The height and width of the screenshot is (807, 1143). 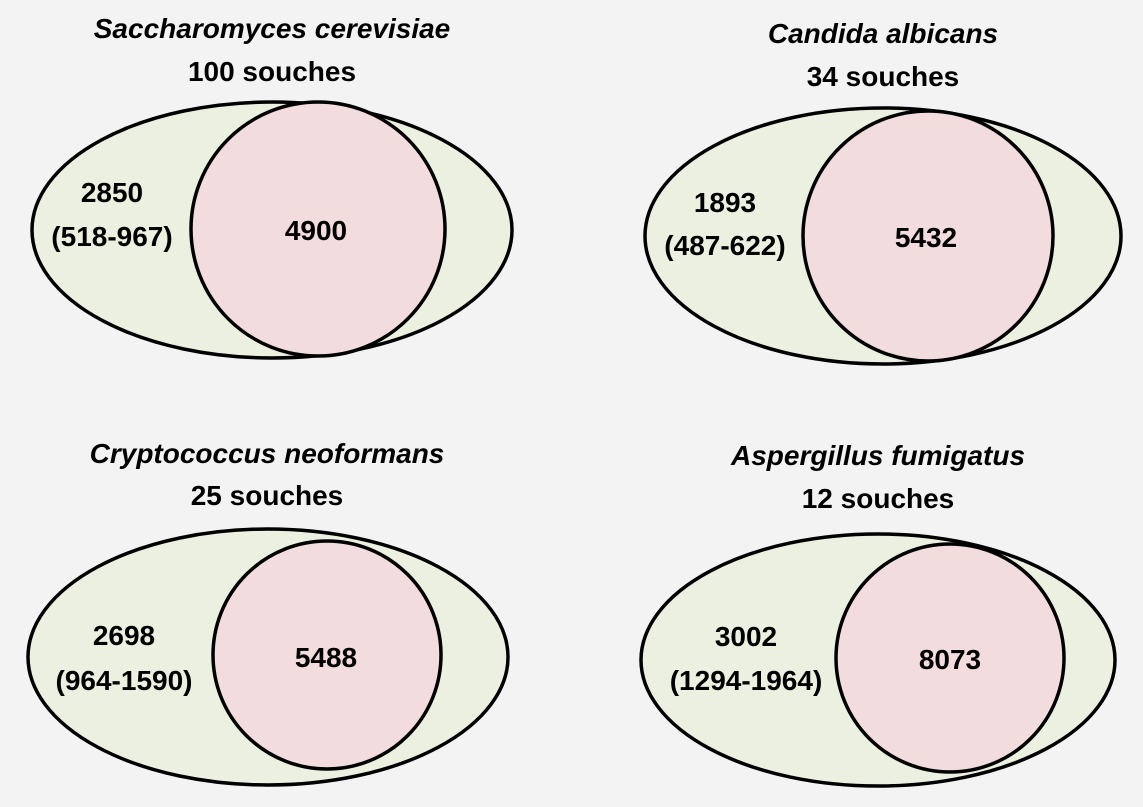 What do you see at coordinates (326, 657) in the screenshot?
I see `core-gene-count: 5488` at bounding box center [326, 657].